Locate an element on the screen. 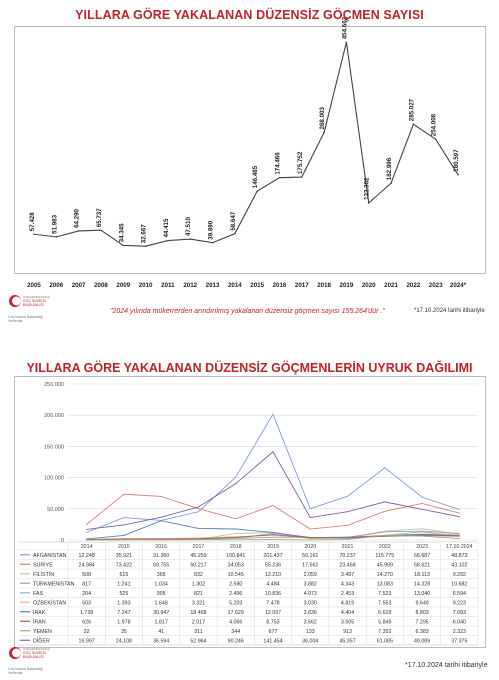 The height and width of the screenshot is (680, 499). table-cell: 52.964 is located at coordinates (198, 641).